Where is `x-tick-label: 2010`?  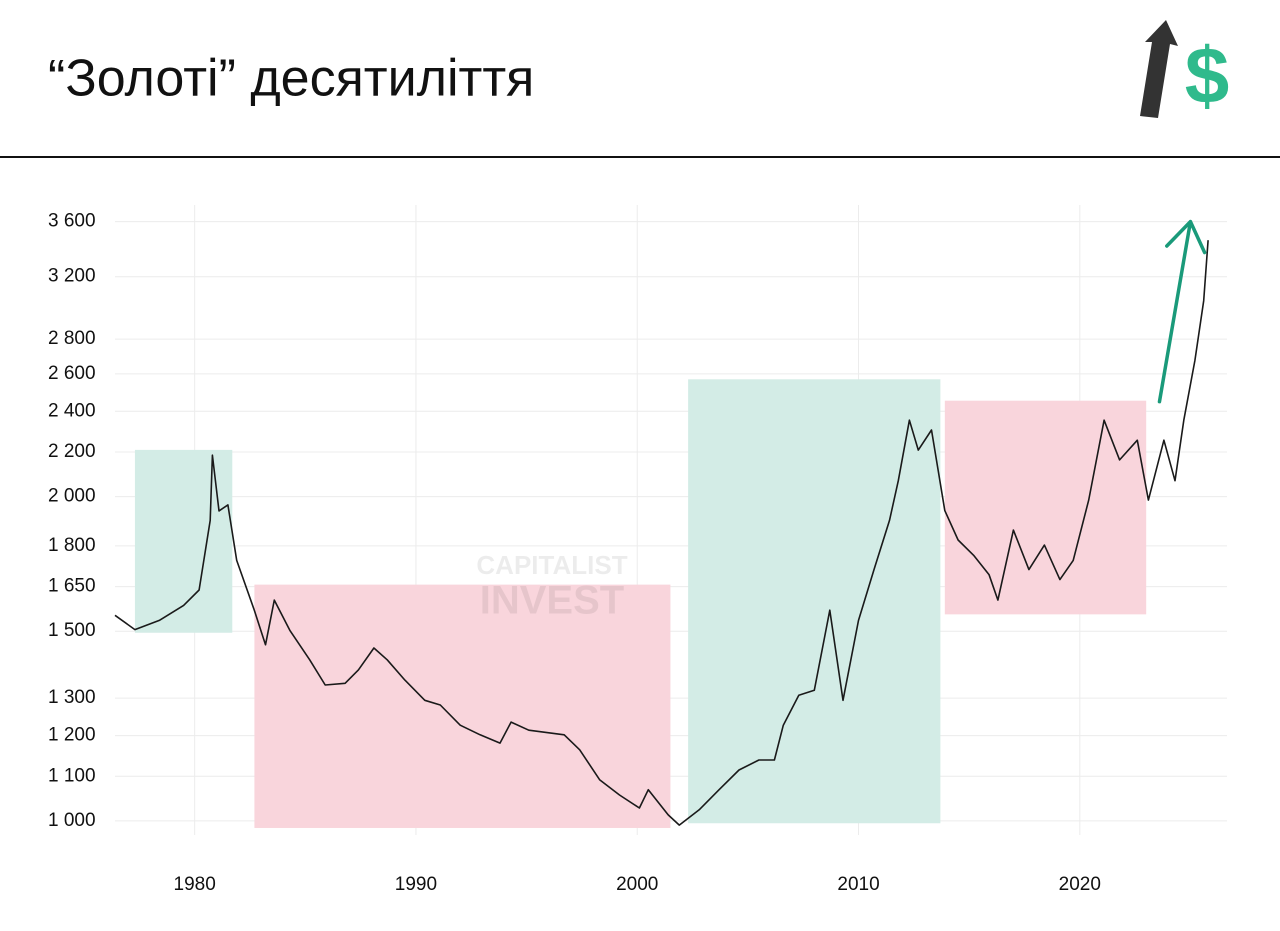
x-tick-label: 2010 is located at coordinates (858, 884).